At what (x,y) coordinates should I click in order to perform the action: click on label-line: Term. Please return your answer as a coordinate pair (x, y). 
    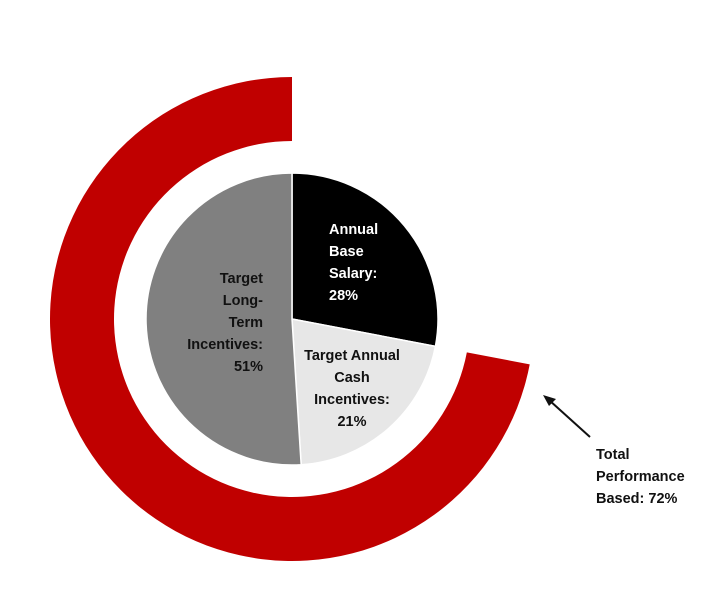
    Looking at the image, I should click on (245, 323).